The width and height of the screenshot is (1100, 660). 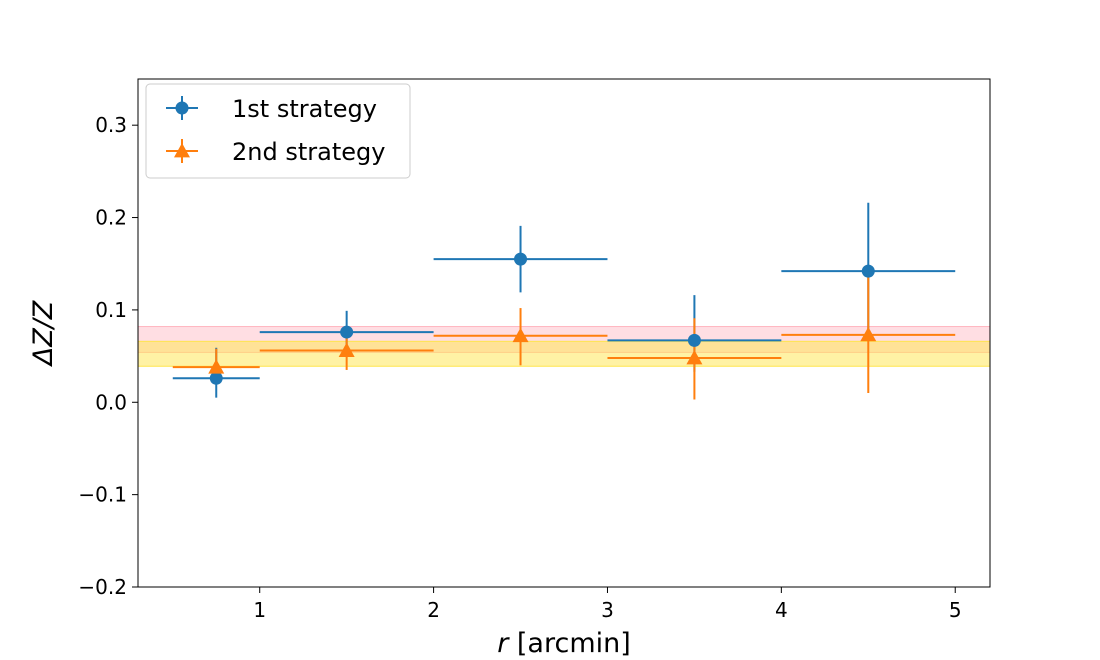 I want to click on y-axis-label: ΔZ/Z, so click(x=43, y=333).